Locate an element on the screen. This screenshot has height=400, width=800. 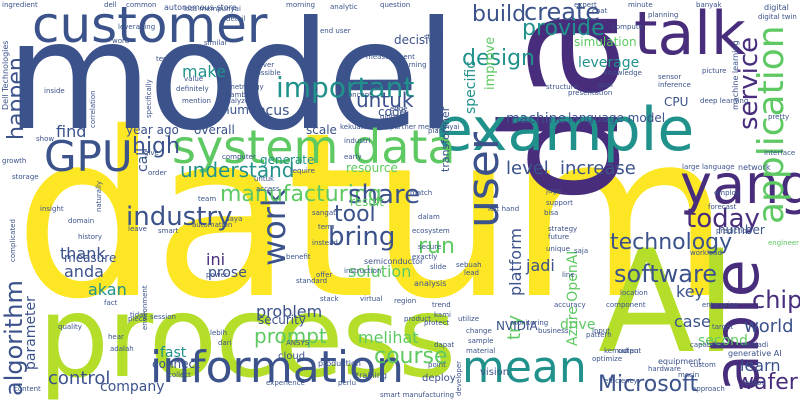
word-untuk: untuk is located at coordinates (385, 100).